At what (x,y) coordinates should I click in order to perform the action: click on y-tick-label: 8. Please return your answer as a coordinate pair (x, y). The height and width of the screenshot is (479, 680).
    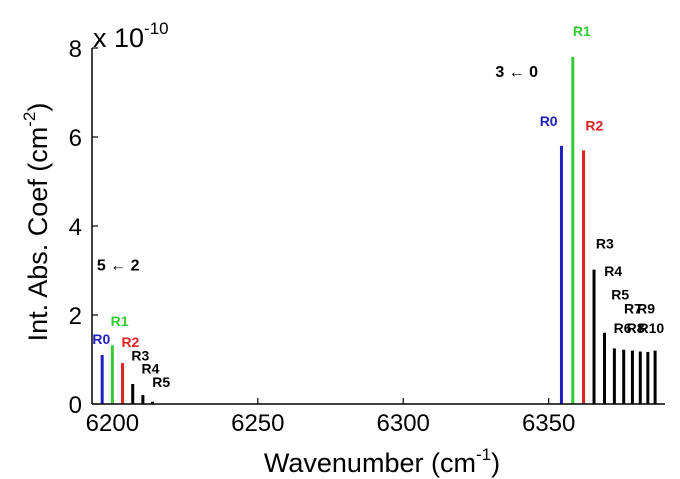
    Looking at the image, I should click on (75, 49).